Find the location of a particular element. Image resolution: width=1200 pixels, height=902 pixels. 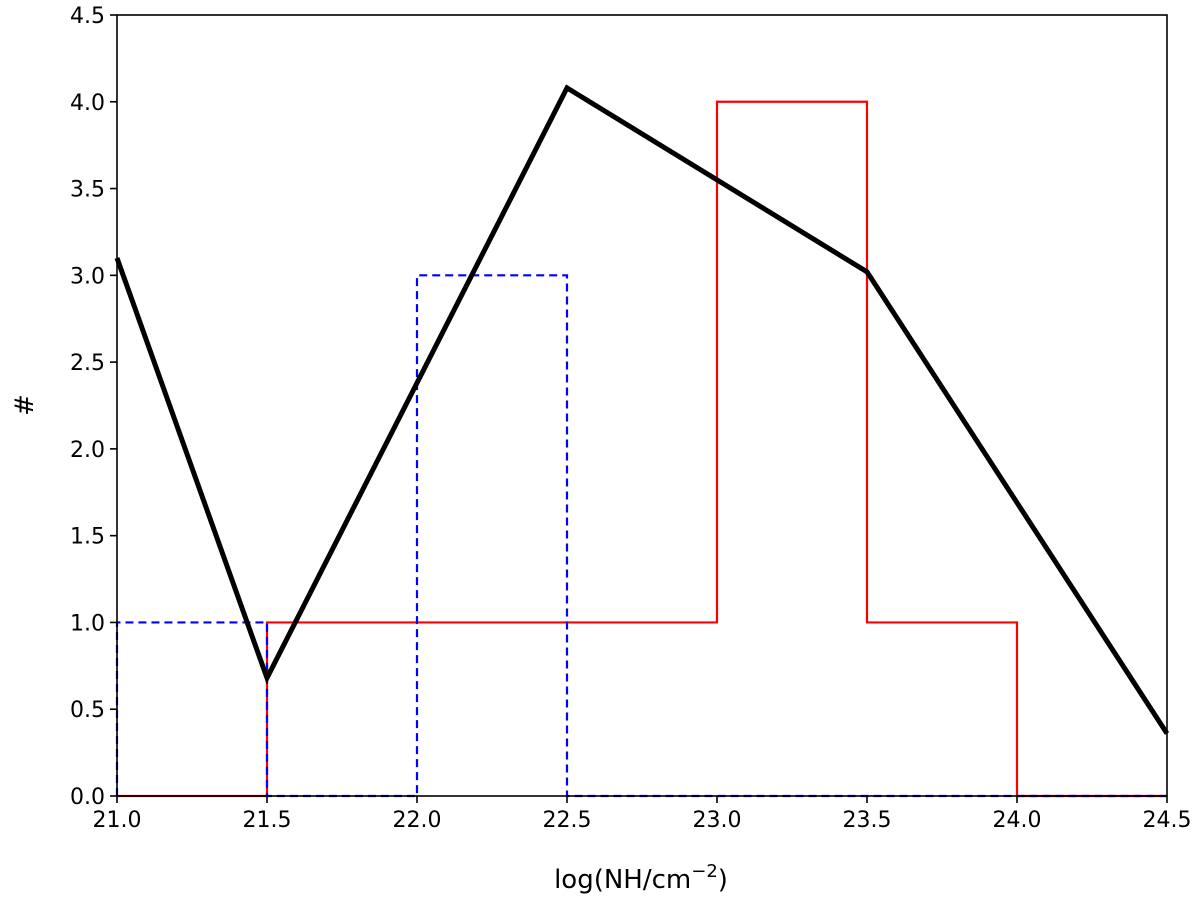

y-tick-label: 1.0 is located at coordinates (87, 623).